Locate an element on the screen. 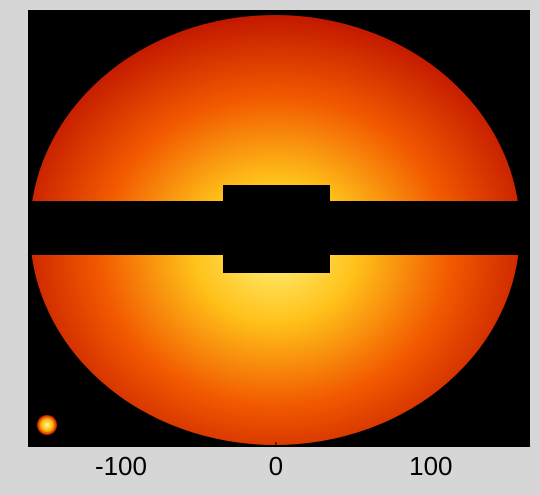 The height and width of the screenshot is (495, 540). x-tick-label: -100 is located at coordinates (121, 466).